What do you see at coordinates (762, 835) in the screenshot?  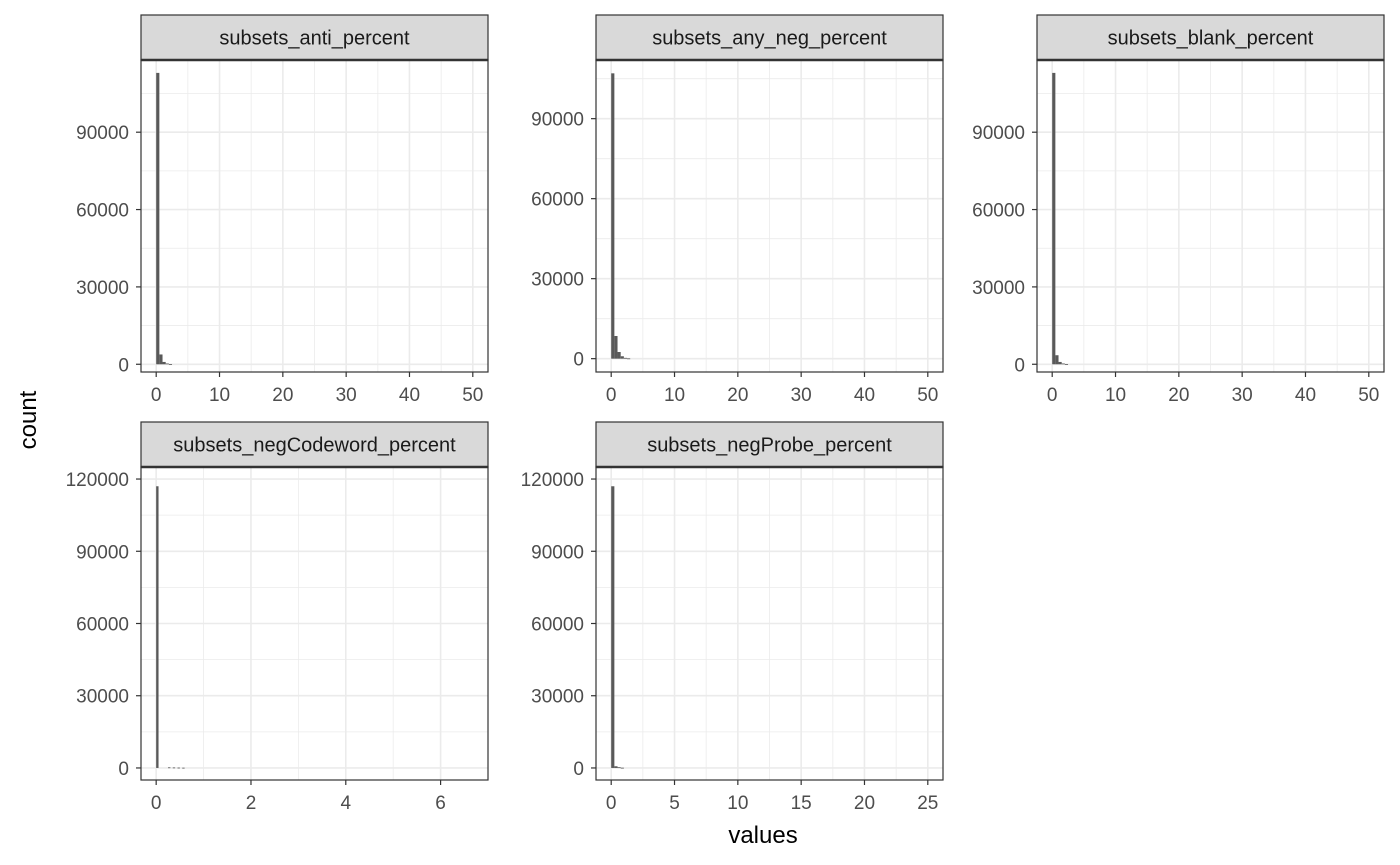 I see `x-axis-title: values` at bounding box center [762, 835].